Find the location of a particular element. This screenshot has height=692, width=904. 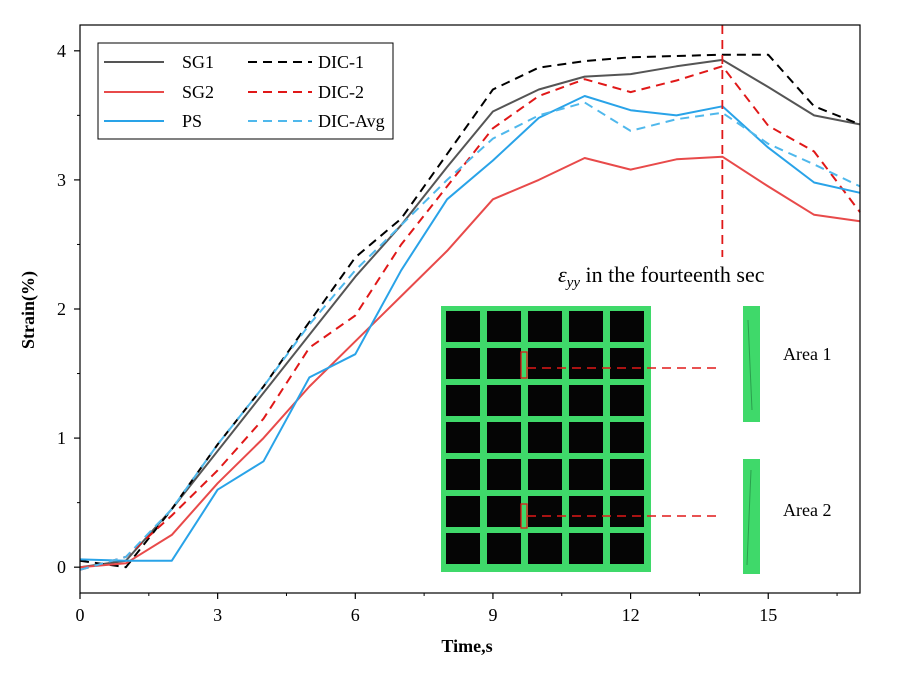

y-tick-label: 2 is located at coordinates (61, 309).